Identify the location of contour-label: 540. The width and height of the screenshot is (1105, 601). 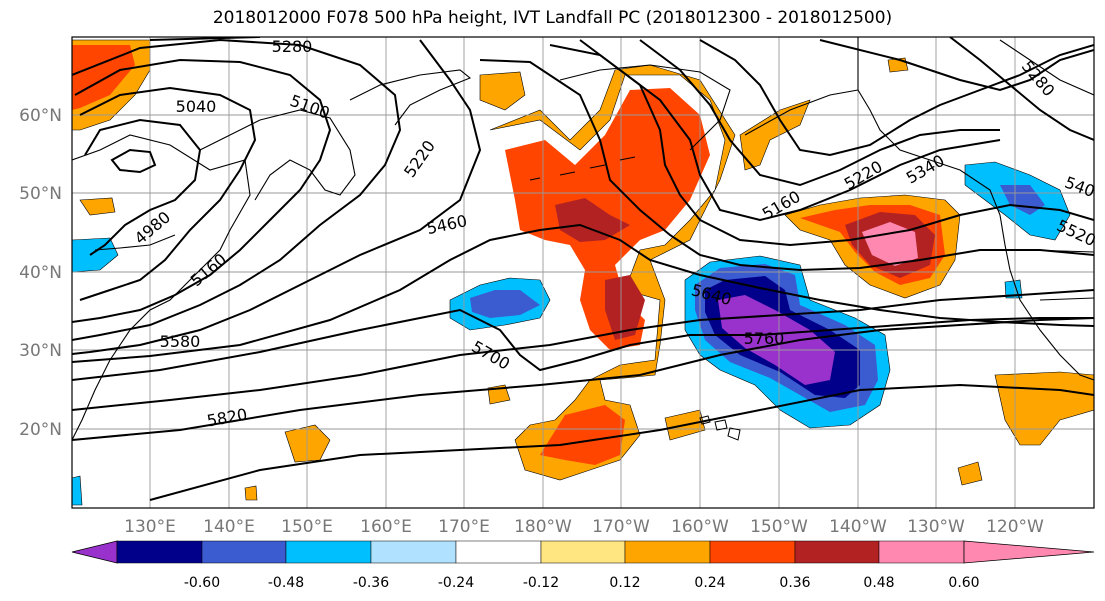
(1079, 187).